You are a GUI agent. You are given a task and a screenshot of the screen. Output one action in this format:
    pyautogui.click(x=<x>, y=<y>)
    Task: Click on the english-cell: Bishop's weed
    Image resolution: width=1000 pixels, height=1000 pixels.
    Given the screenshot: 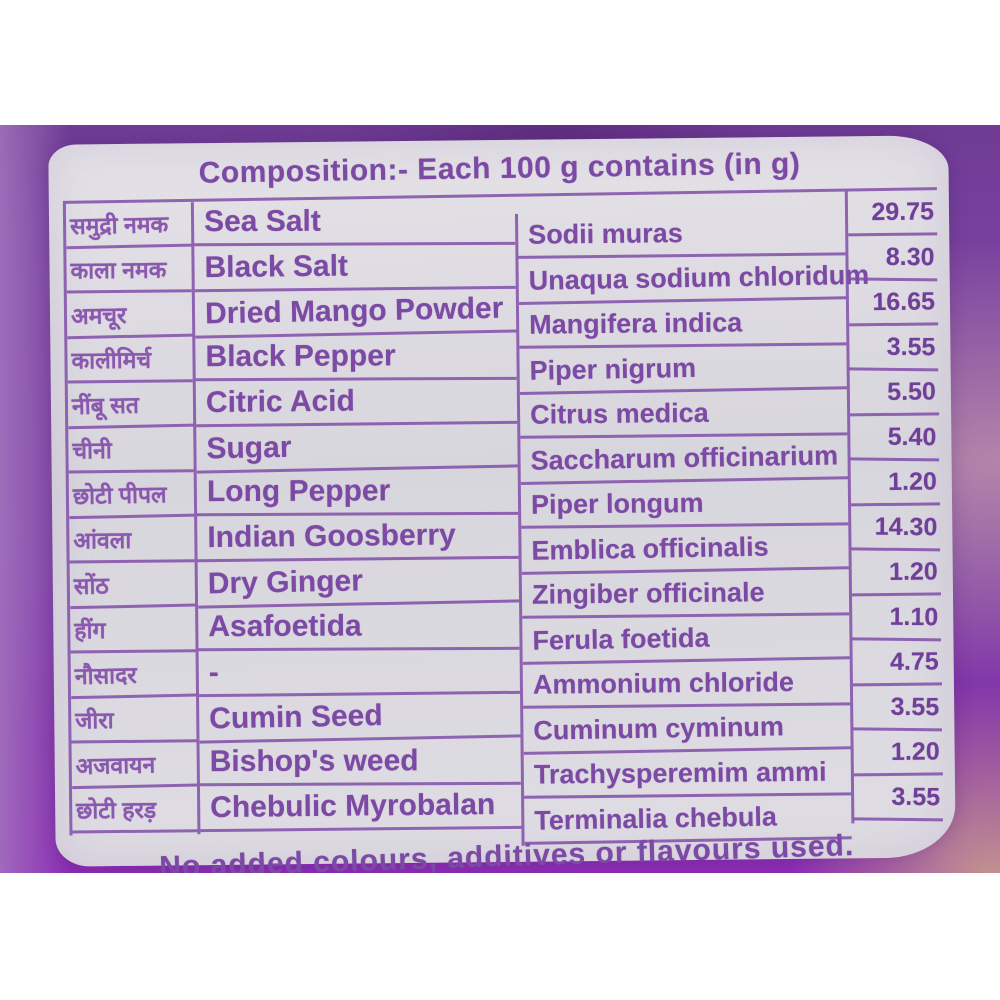 What is the action you would take?
    pyautogui.click(x=360, y=763)
    